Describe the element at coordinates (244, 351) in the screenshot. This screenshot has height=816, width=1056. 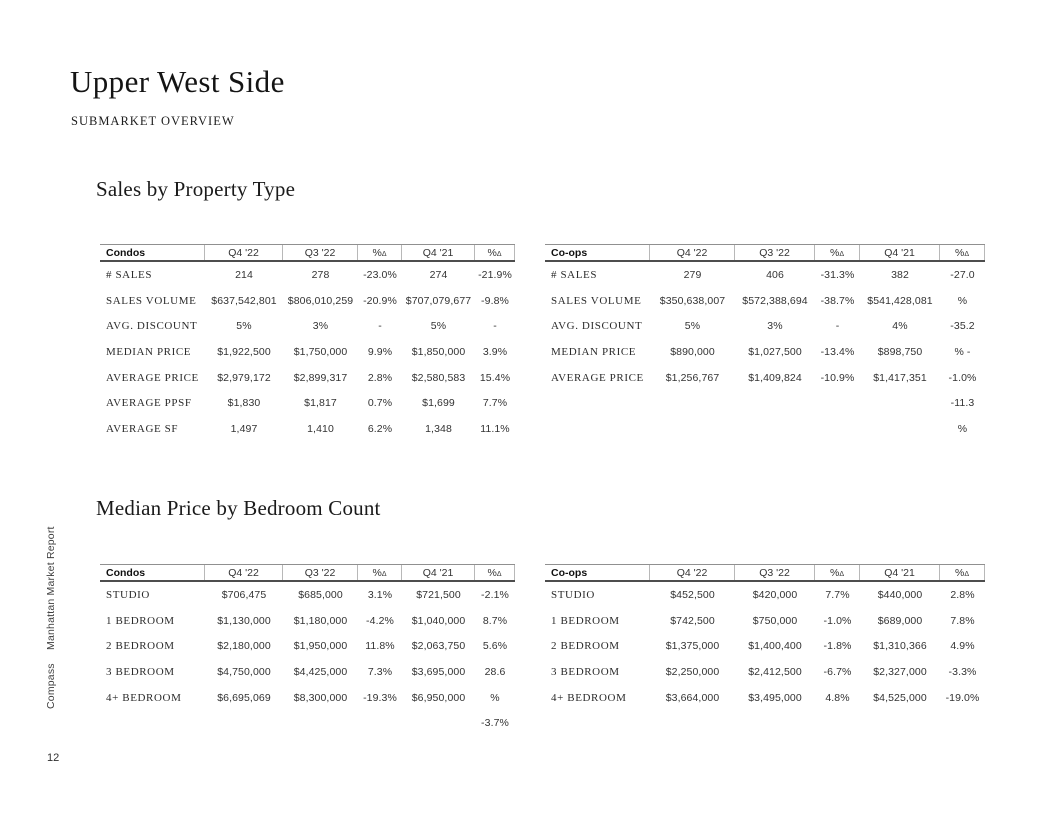
I see `table-cell: $1,922,500` at that location.